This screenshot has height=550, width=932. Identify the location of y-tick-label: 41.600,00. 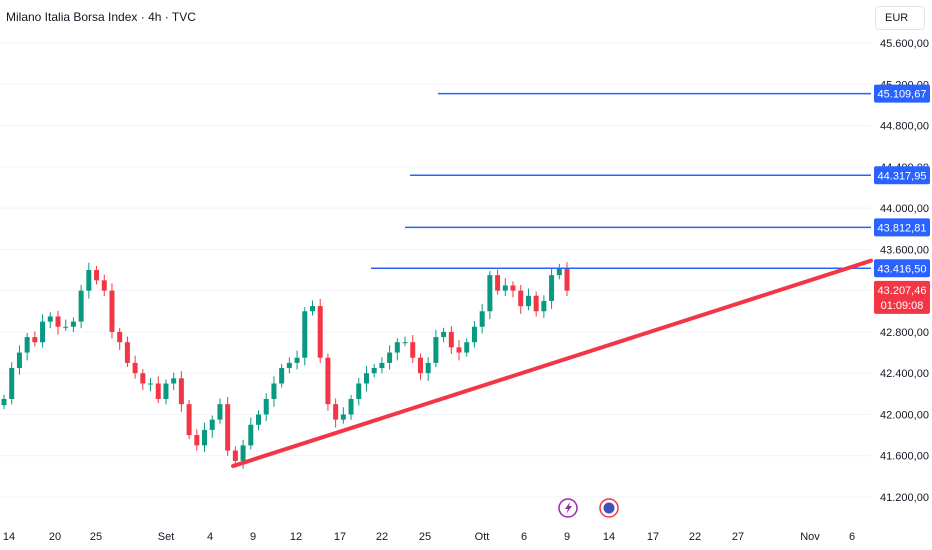
(904, 457).